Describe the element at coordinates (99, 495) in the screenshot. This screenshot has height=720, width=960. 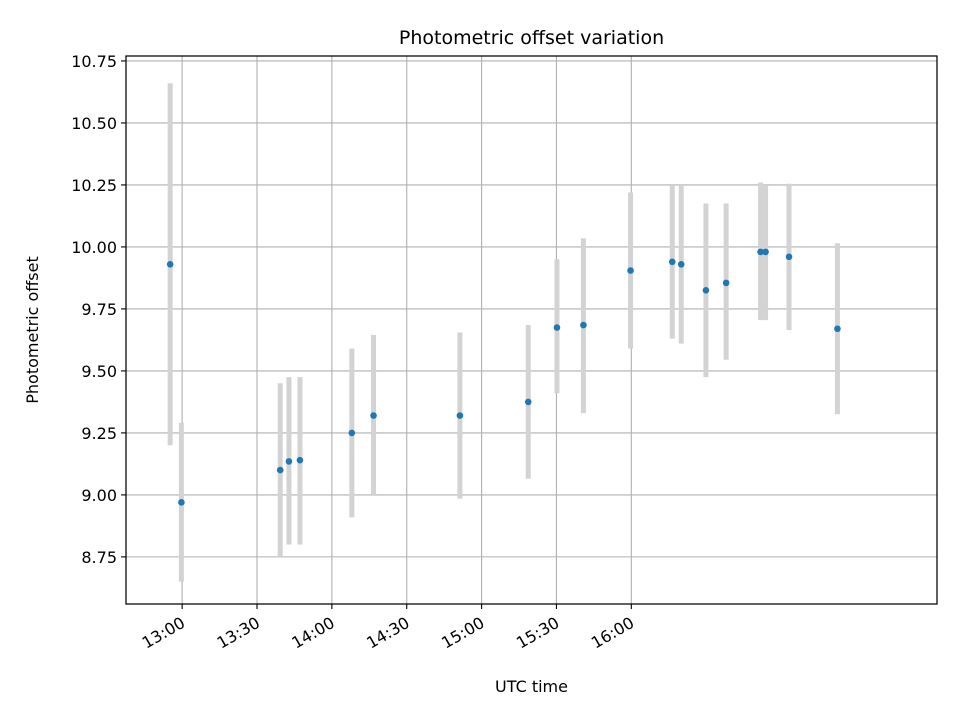
I see `y-tick-label: 9.00` at that location.